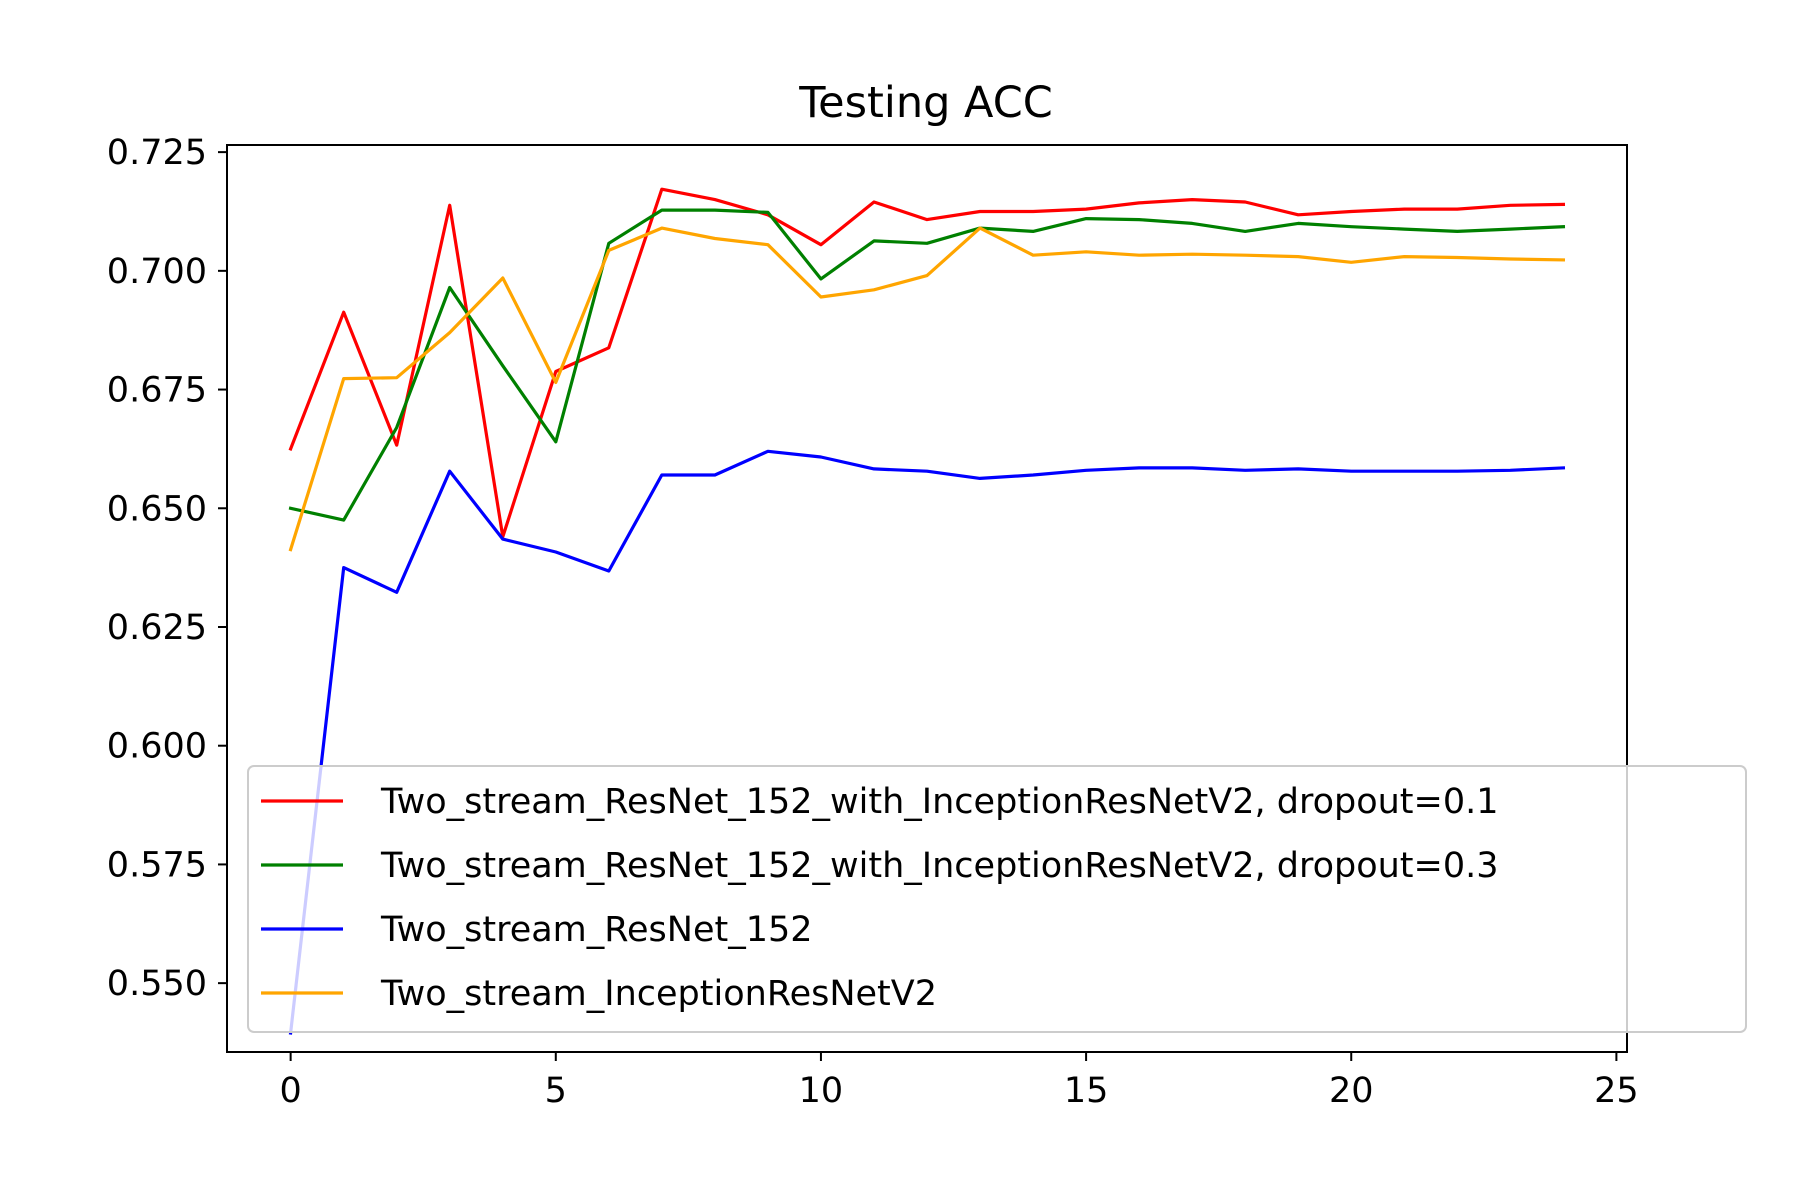  What do you see at coordinates (157, 272) in the screenshot?
I see `y-tick-label: 0.700` at bounding box center [157, 272].